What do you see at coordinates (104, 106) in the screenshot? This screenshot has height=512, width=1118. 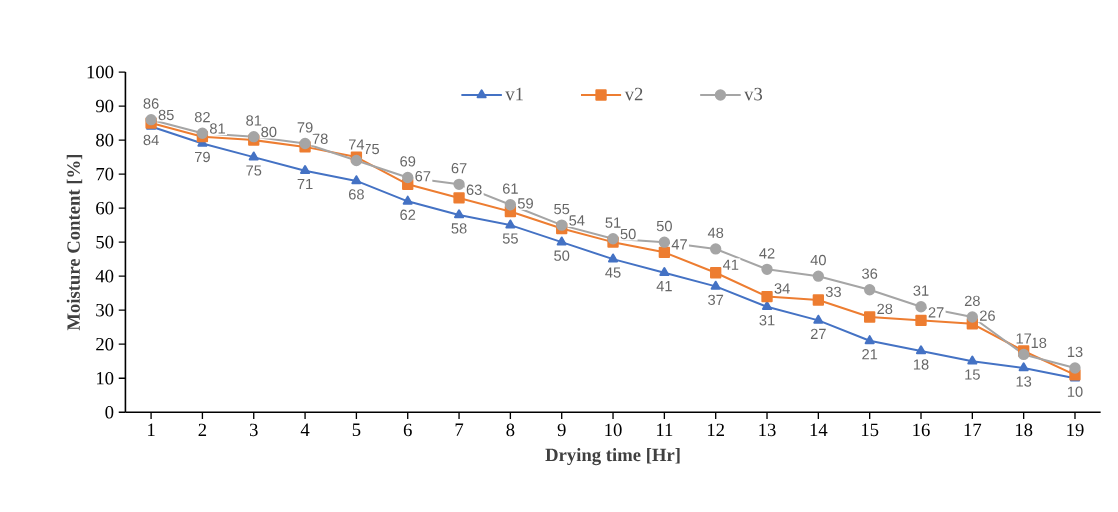 I see `y-tick-label: 90` at bounding box center [104, 106].